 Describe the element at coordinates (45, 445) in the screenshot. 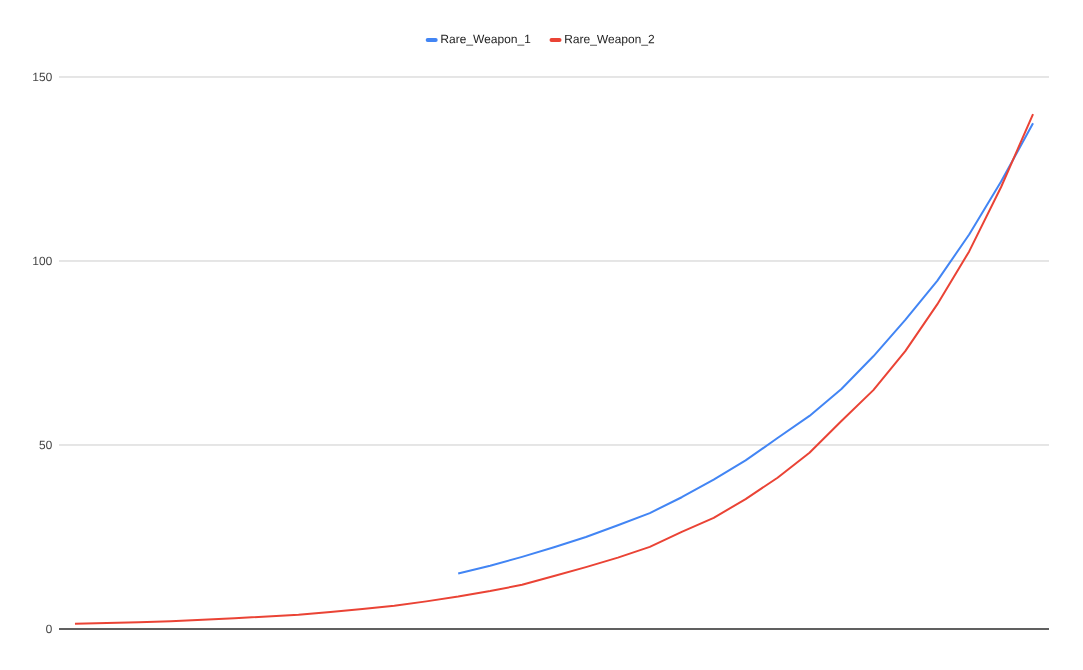

I see `y-tick-label: 50` at that location.